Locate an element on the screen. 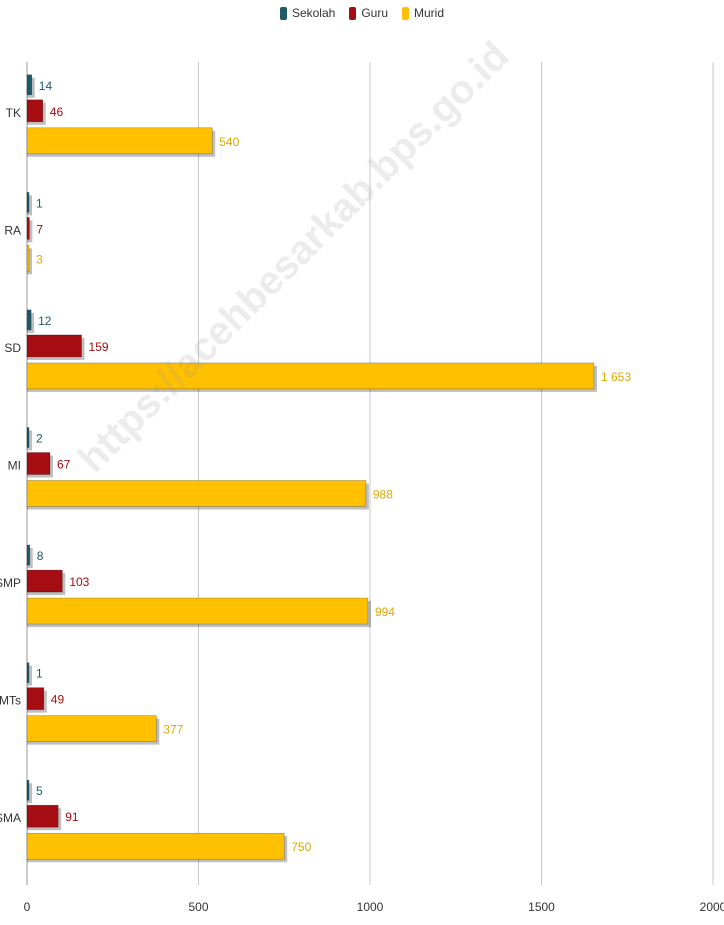  bar-murid-tk is located at coordinates (119, 141).